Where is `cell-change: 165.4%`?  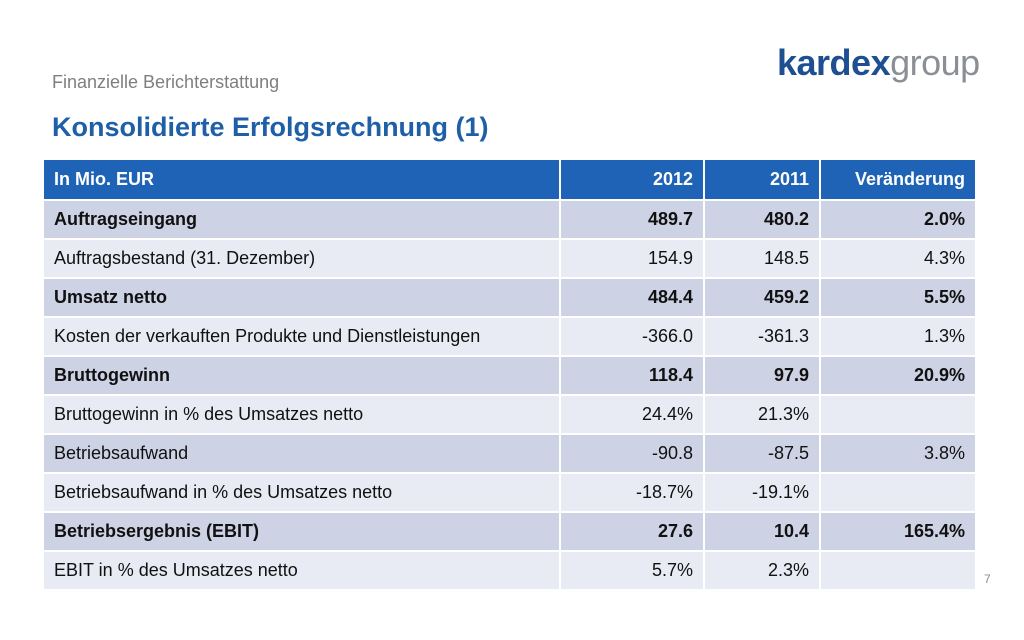
cell-change: 165.4% is located at coordinates (898, 532).